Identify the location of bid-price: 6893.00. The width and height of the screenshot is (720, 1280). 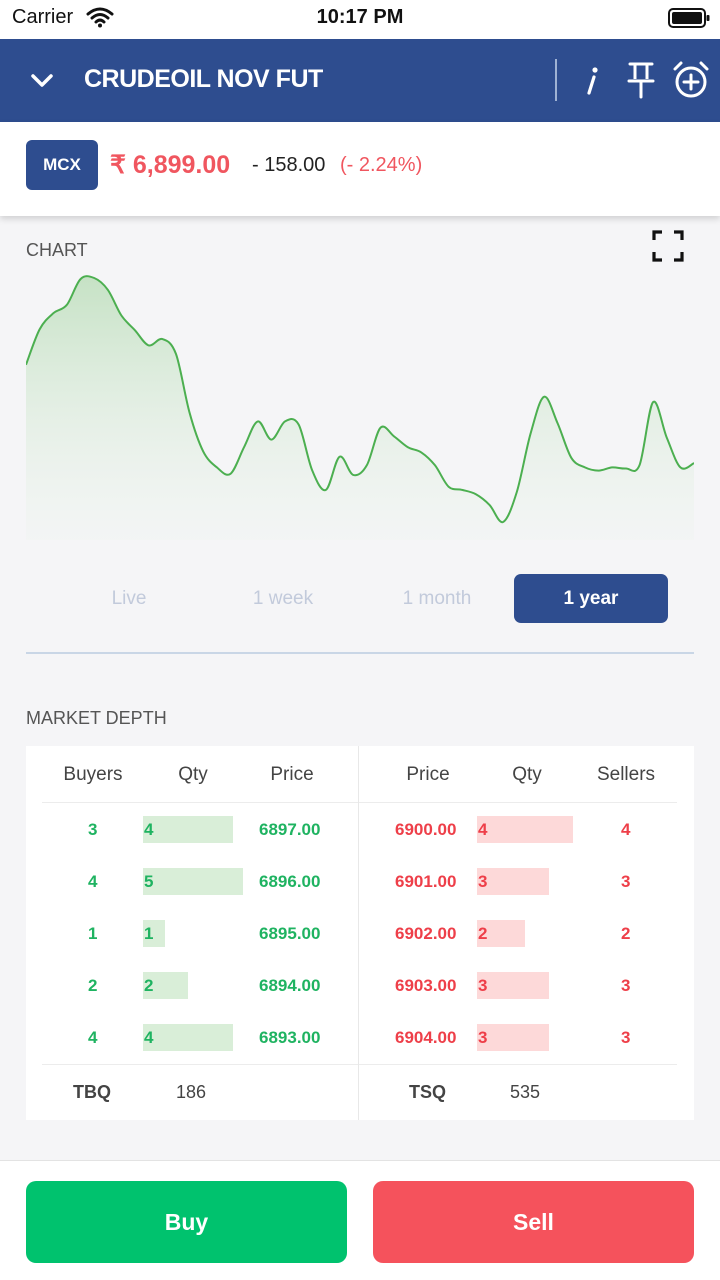
(290, 1037).